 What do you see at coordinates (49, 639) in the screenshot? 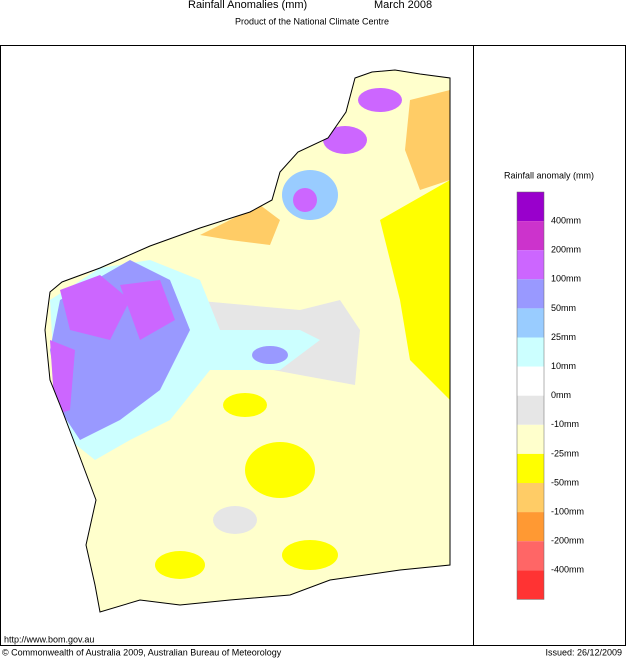
I see `footer-url: http://www.bom.gov.au` at bounding box center [49, 639].